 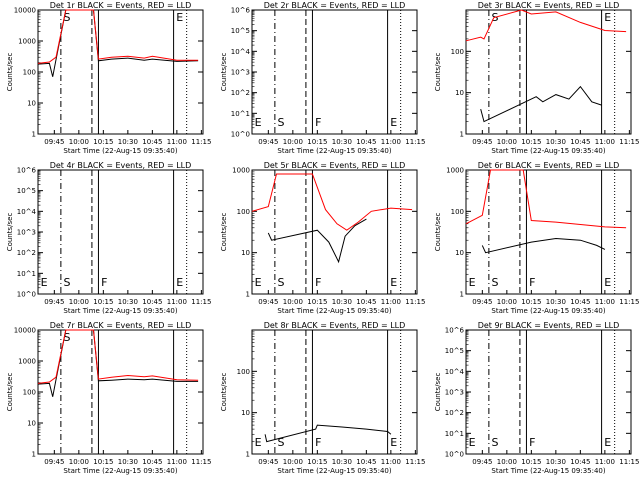 I want to click on panel-title: Det 4r BLACK = Events, RED = LLD, so click(x=121, y=165).